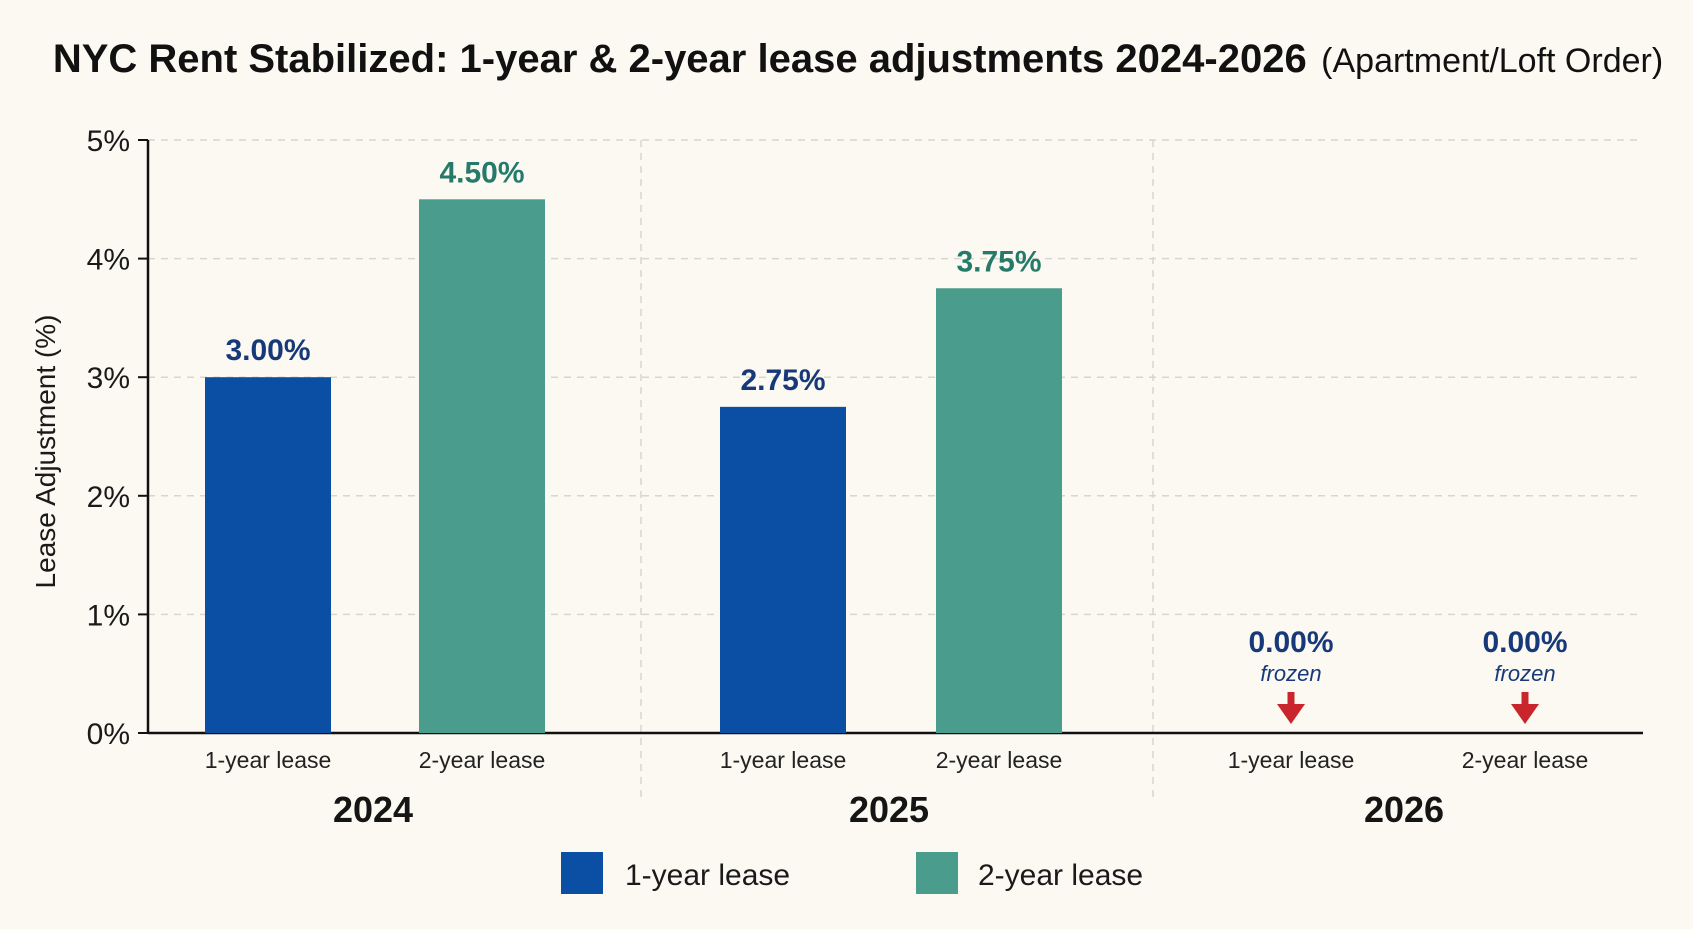 The image size is (1693, 929). What do you see at coordinates (108, 260) in the screenshot?
I see `y-tick-label-4: 4%` at bounding box center [108, 260].